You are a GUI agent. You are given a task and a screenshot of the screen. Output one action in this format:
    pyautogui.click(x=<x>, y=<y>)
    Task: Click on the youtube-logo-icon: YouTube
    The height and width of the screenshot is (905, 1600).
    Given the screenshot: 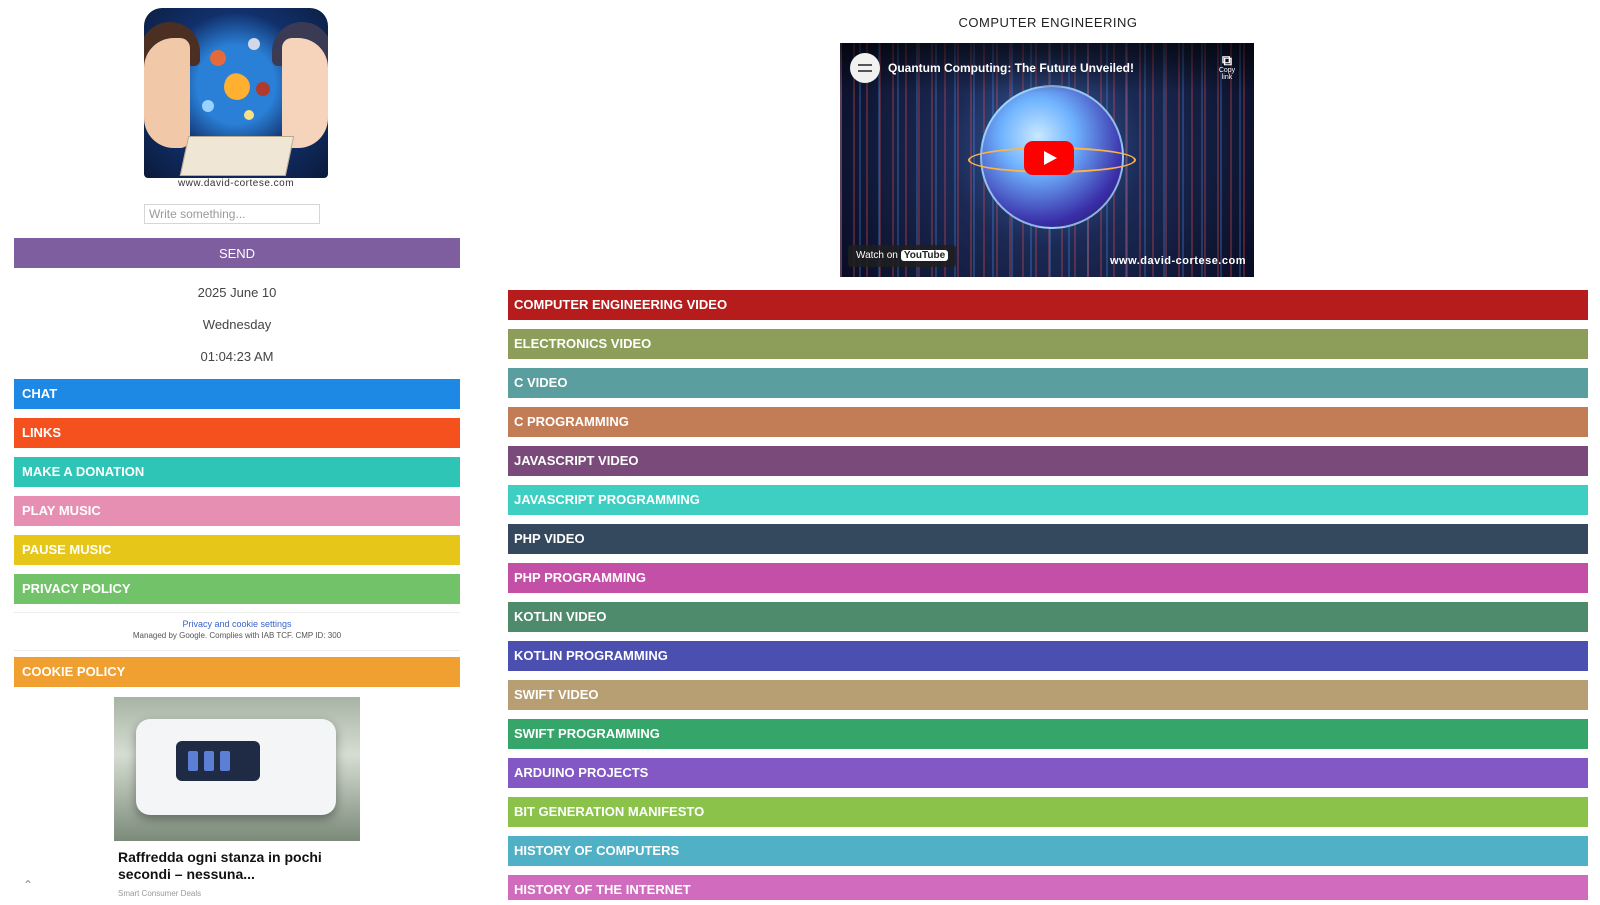 What is the action you would take?
    pyautogui.click(x=924, y=255)
    